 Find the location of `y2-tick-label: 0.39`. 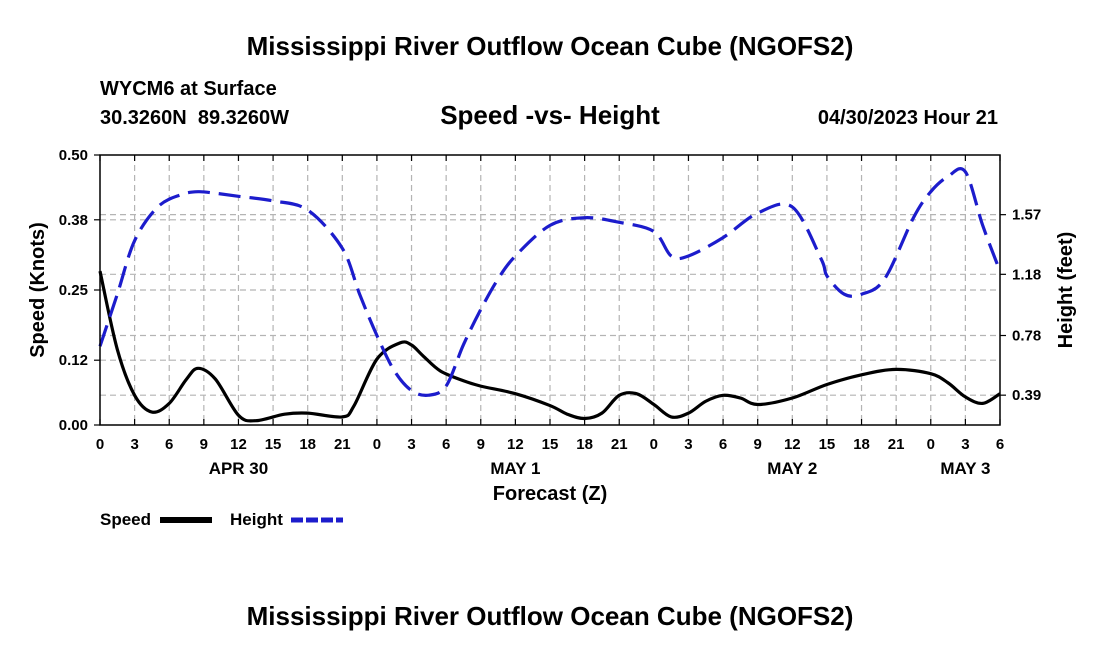

y2-tick-label: 0.39 is located at coordinates (1026, 395).